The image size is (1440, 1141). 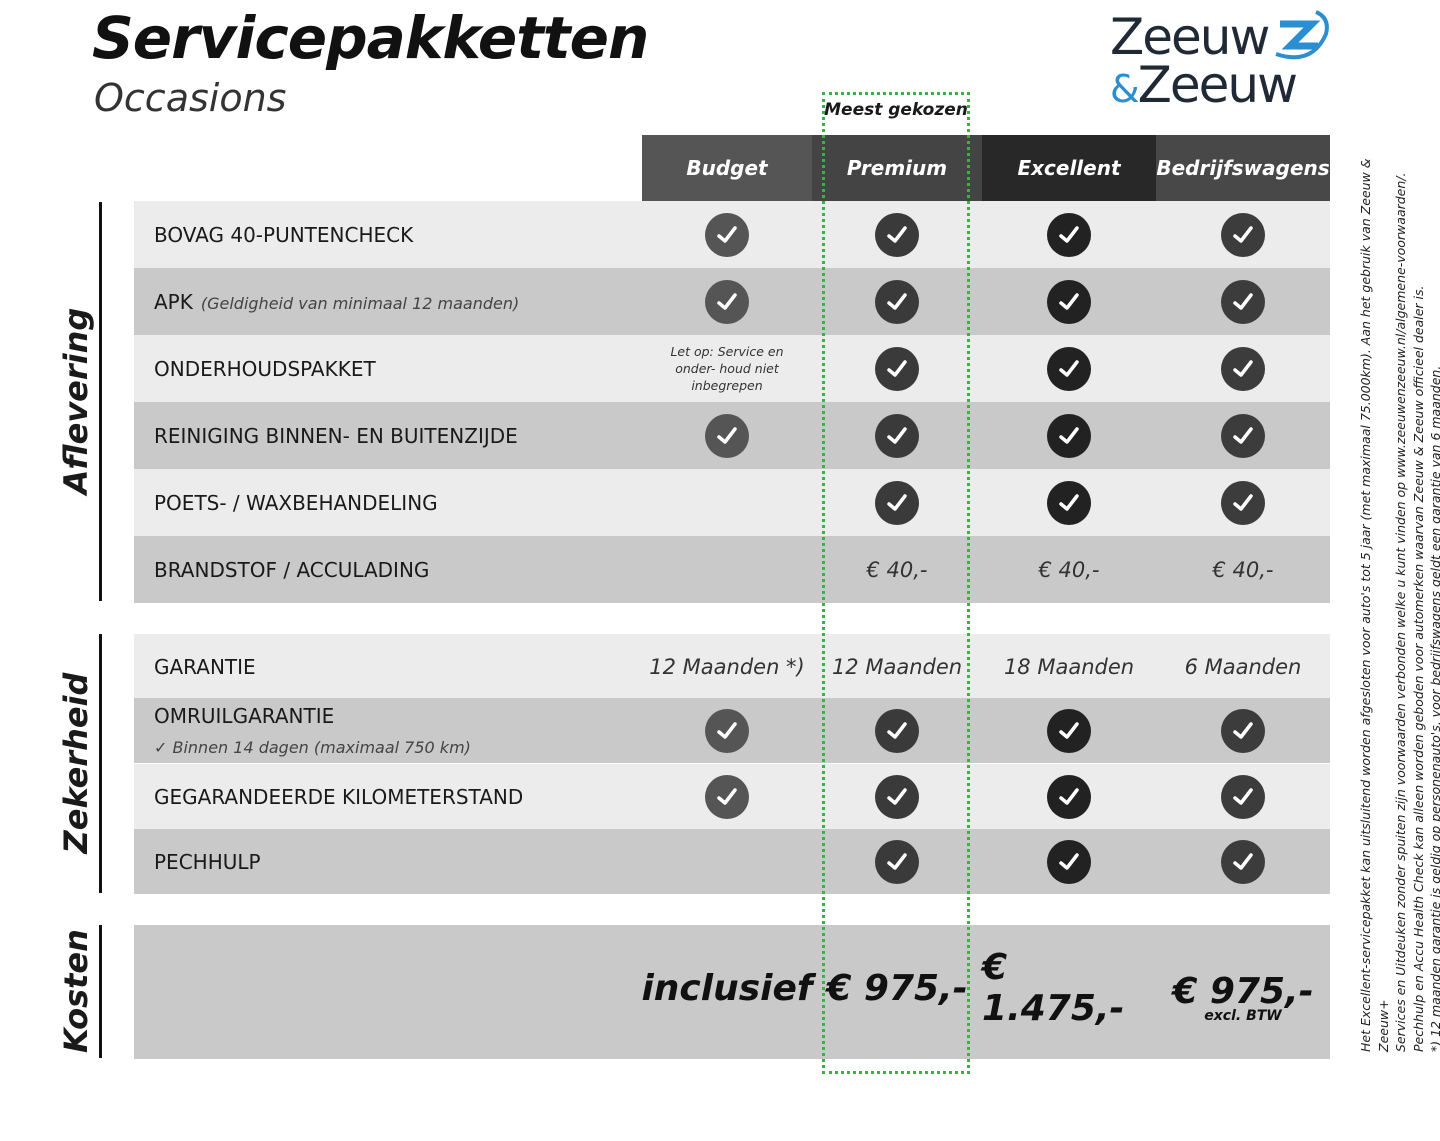 What do you see at coordinates (1053, 988) in the screenshot?
I see `cell-value: € 1.475,-` at bounding box center [1053, 988].